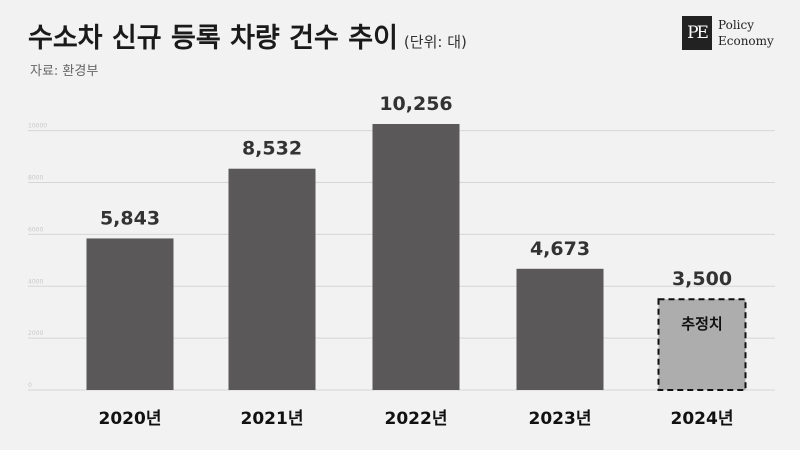  Describe the element at coordinates (35, 281) in the screenshot. I see `y-tick-label: 4000` at that location.